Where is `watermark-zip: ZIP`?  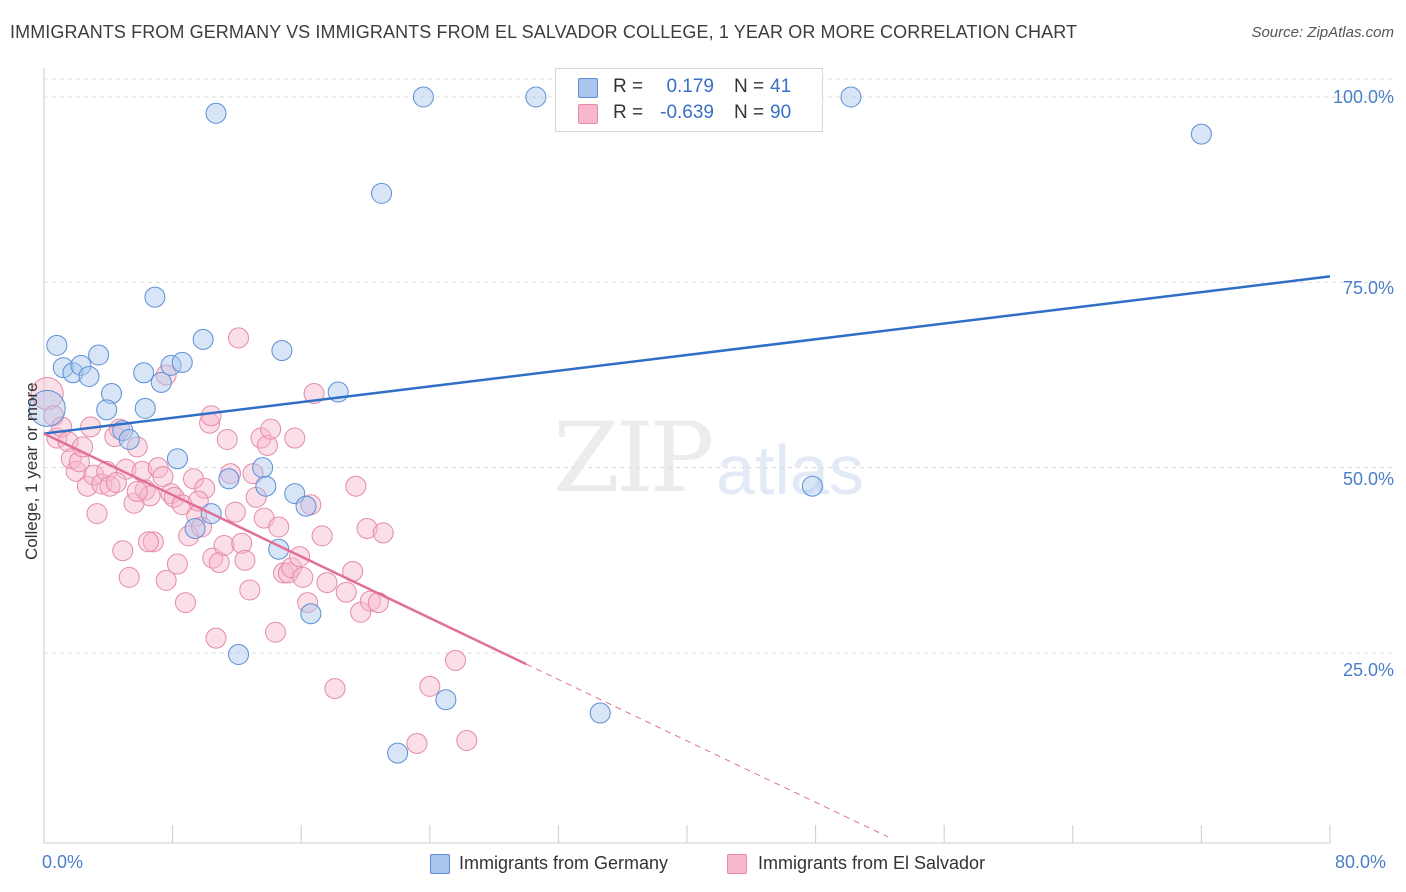 watermark-zip: ZIP is located at coordinates (633, 458).